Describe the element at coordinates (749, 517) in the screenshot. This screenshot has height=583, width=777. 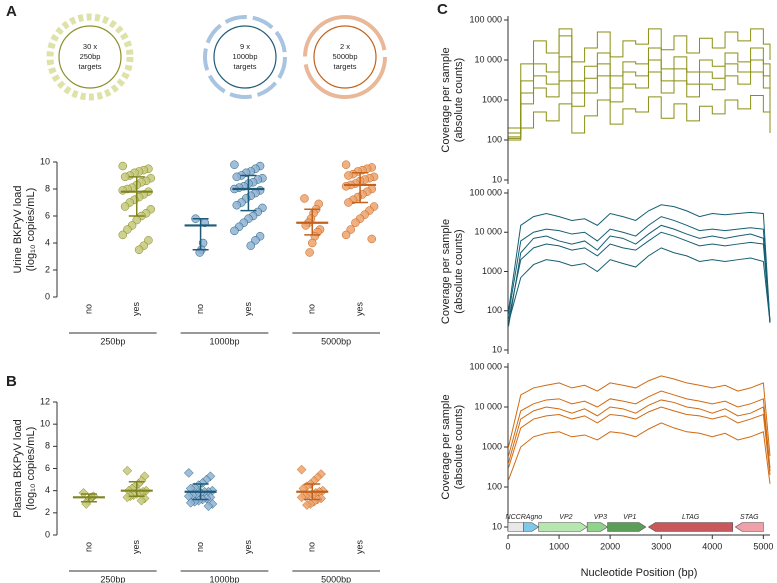
I see `gene-label: STAG` at that location.